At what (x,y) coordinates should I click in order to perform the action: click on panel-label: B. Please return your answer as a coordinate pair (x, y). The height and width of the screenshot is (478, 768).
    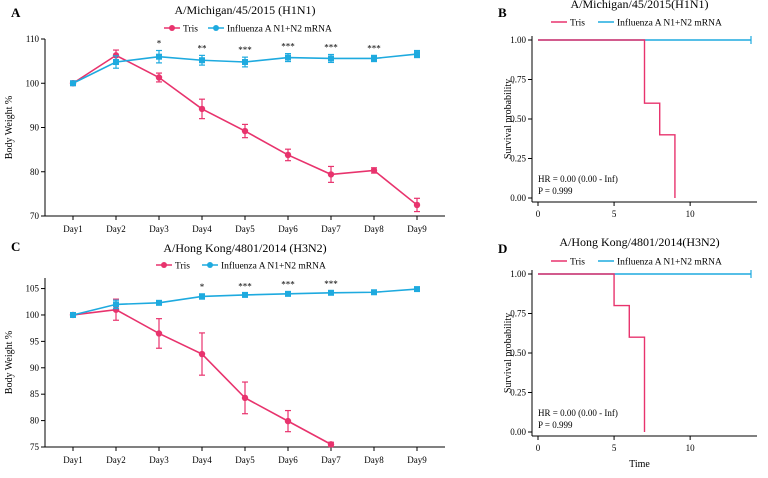
    Looking at the image, I should click on (502, 12).